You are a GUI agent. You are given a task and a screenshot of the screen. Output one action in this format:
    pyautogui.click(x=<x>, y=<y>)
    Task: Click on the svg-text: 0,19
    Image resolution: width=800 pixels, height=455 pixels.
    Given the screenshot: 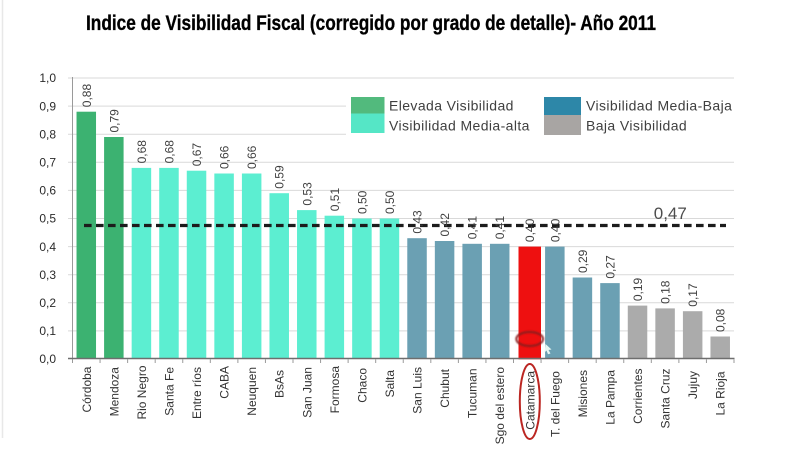 What is the action you would take?
    pyautogui.click(x=638, y=289)
    